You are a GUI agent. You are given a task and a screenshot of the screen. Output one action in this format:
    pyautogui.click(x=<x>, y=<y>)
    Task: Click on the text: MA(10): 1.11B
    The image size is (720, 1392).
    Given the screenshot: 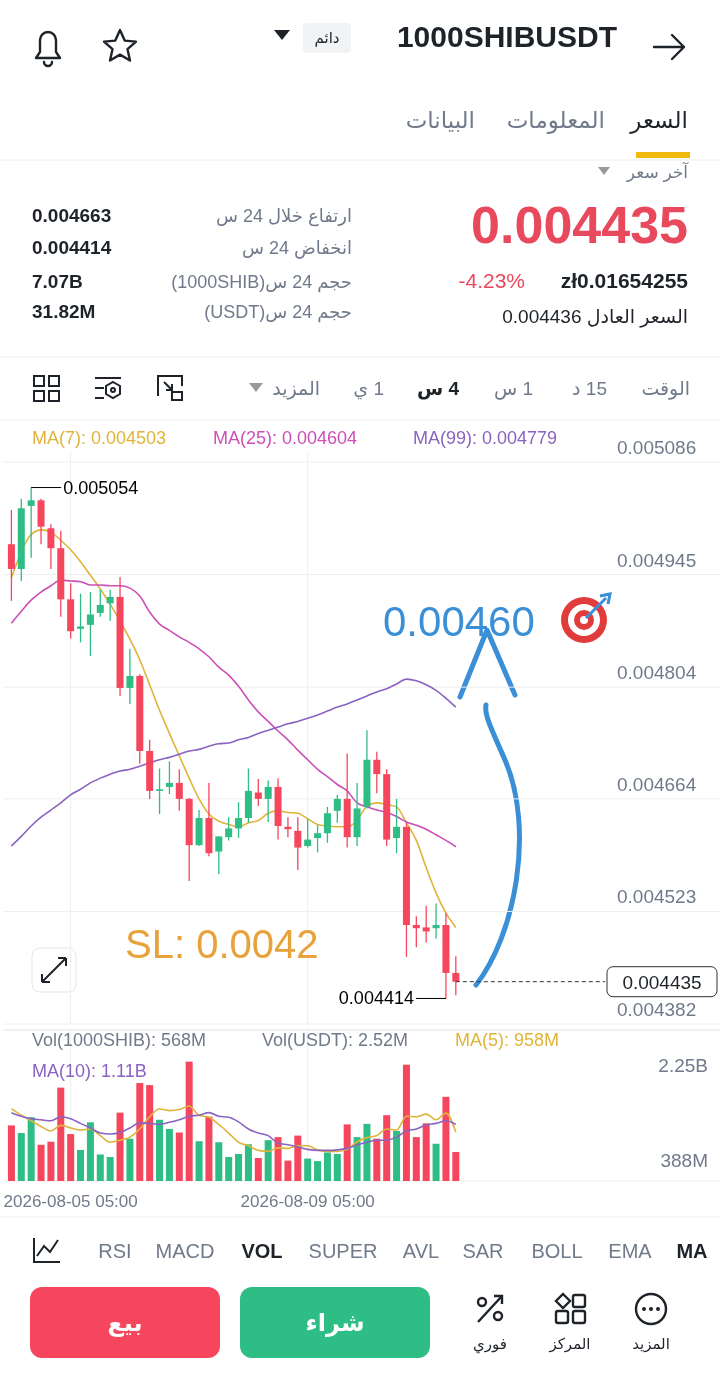 What is the action you would take?
    pyautogui.click(x=89, y=1071)
    